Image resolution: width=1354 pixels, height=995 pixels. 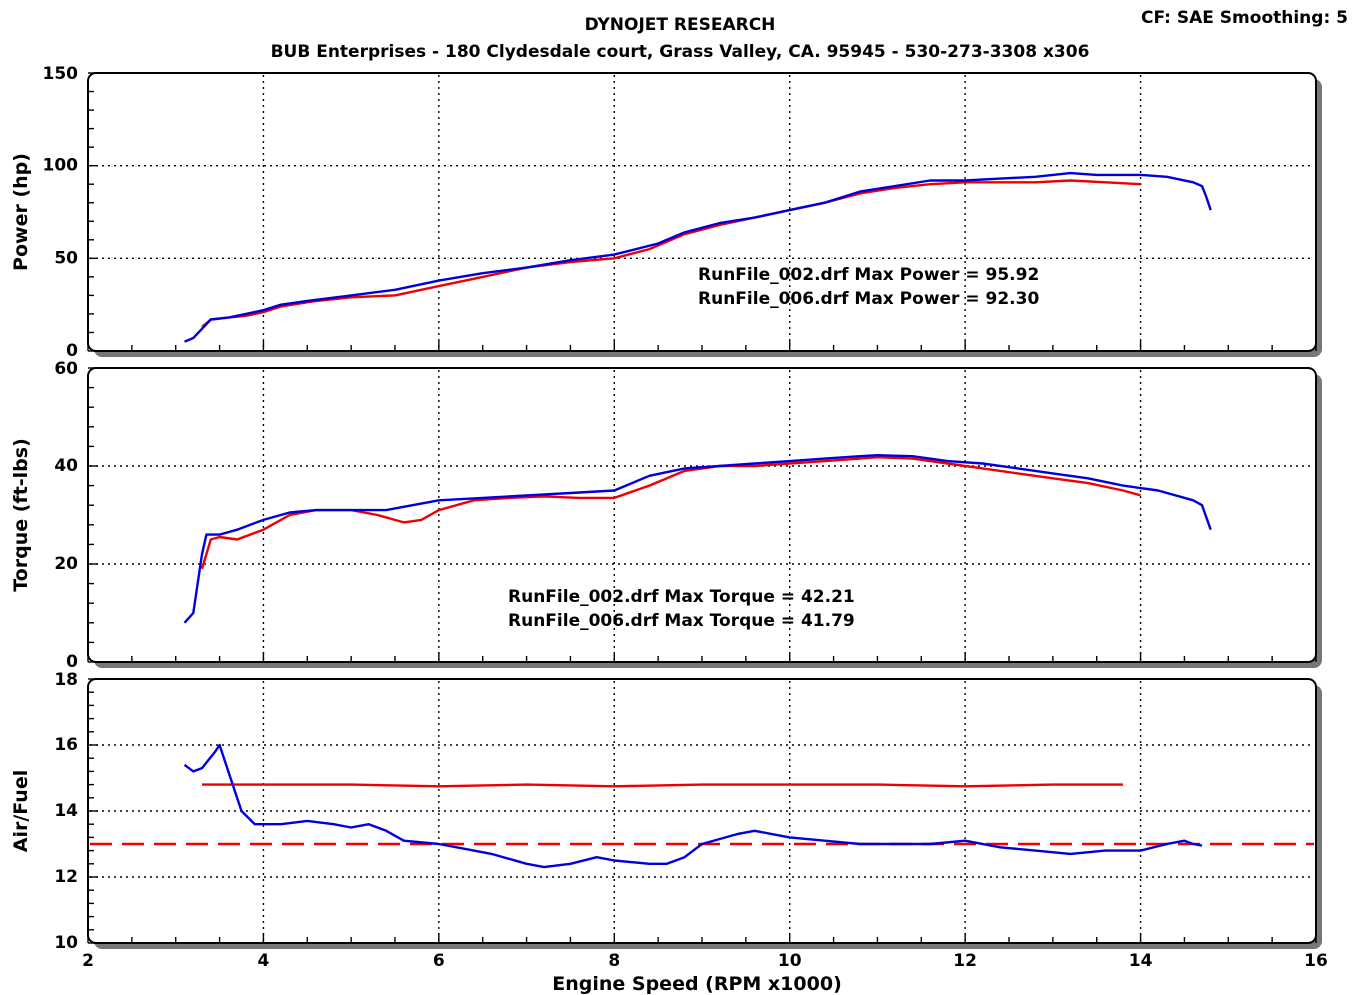 I want to click on y-tick-label: 12, so click(x=66, y=877).